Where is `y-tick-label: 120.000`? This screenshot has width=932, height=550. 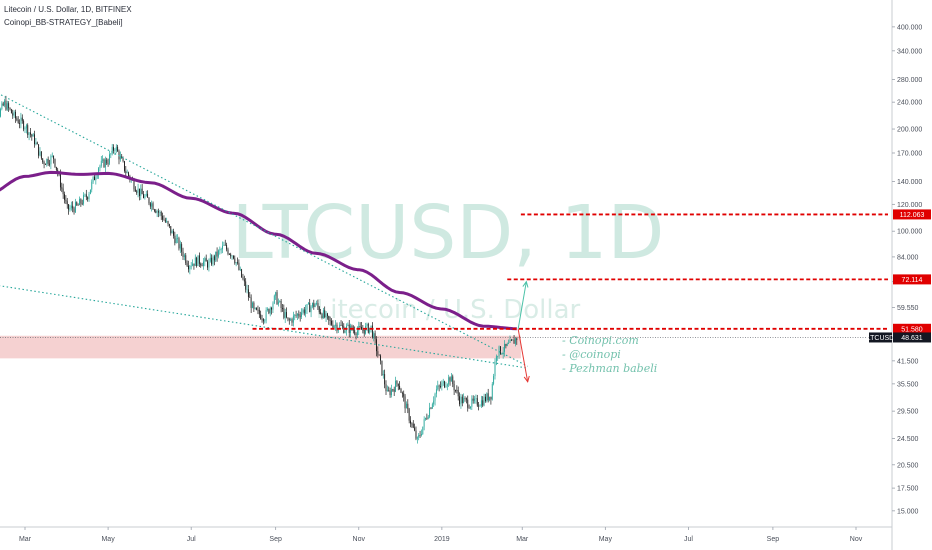 y-tick-label: 120.000 is located at coordinates (909, 205).